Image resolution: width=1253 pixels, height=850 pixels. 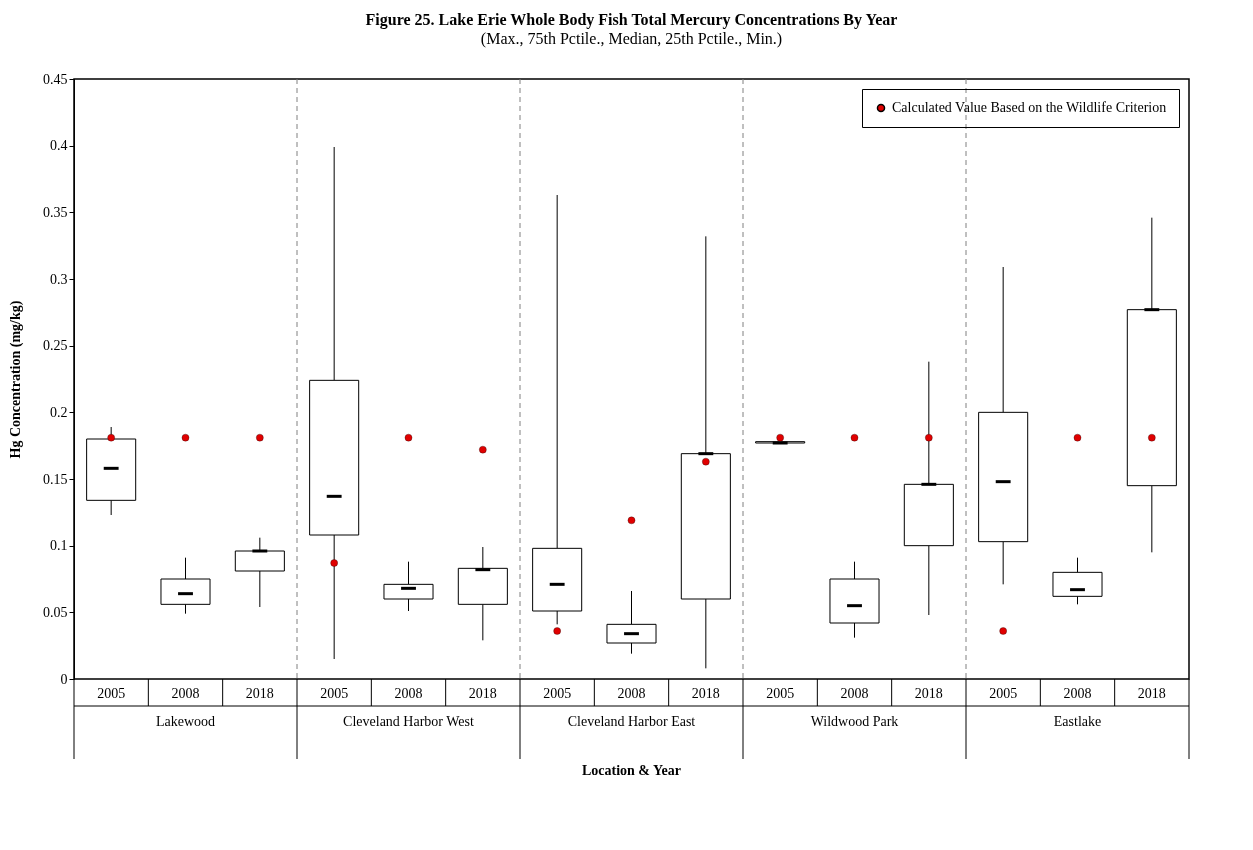 What do you see at coordinates (55, 79) in the screenshot?
I see `y-tick-label: 0.45` at bounding box center [55, 79].